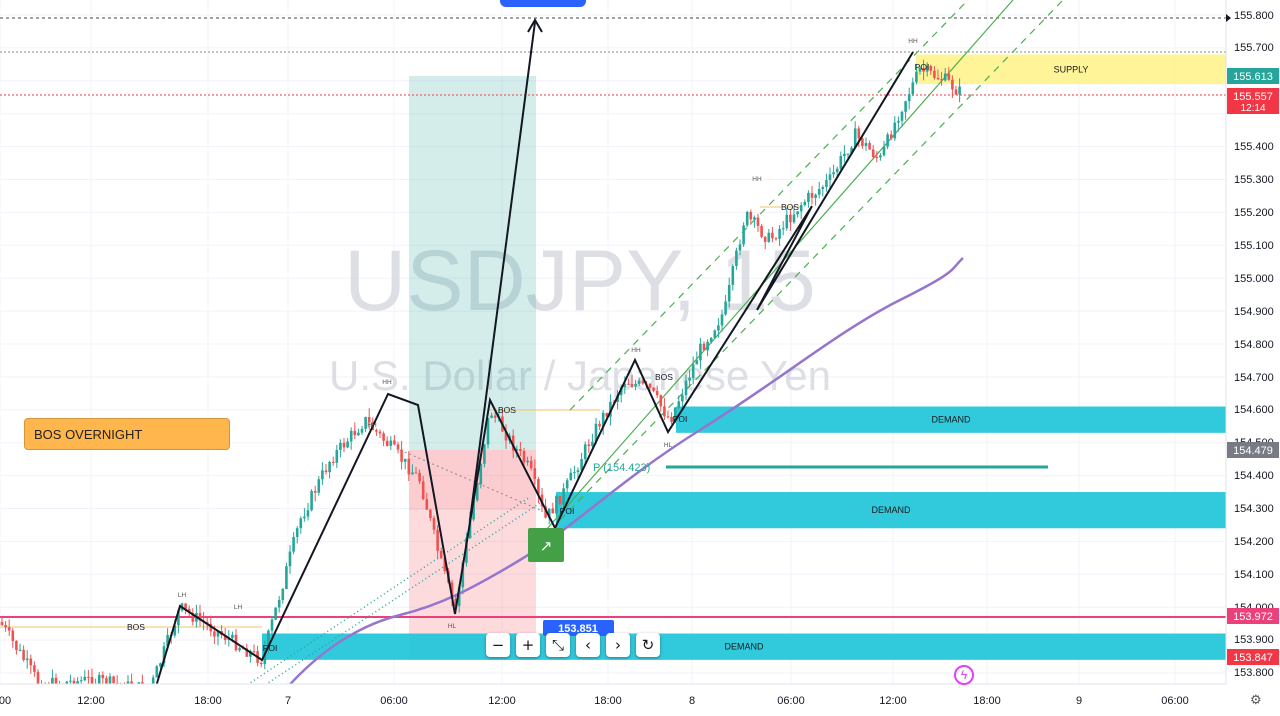  I want to click on price-tick: 155.800, so click(1254, 16).